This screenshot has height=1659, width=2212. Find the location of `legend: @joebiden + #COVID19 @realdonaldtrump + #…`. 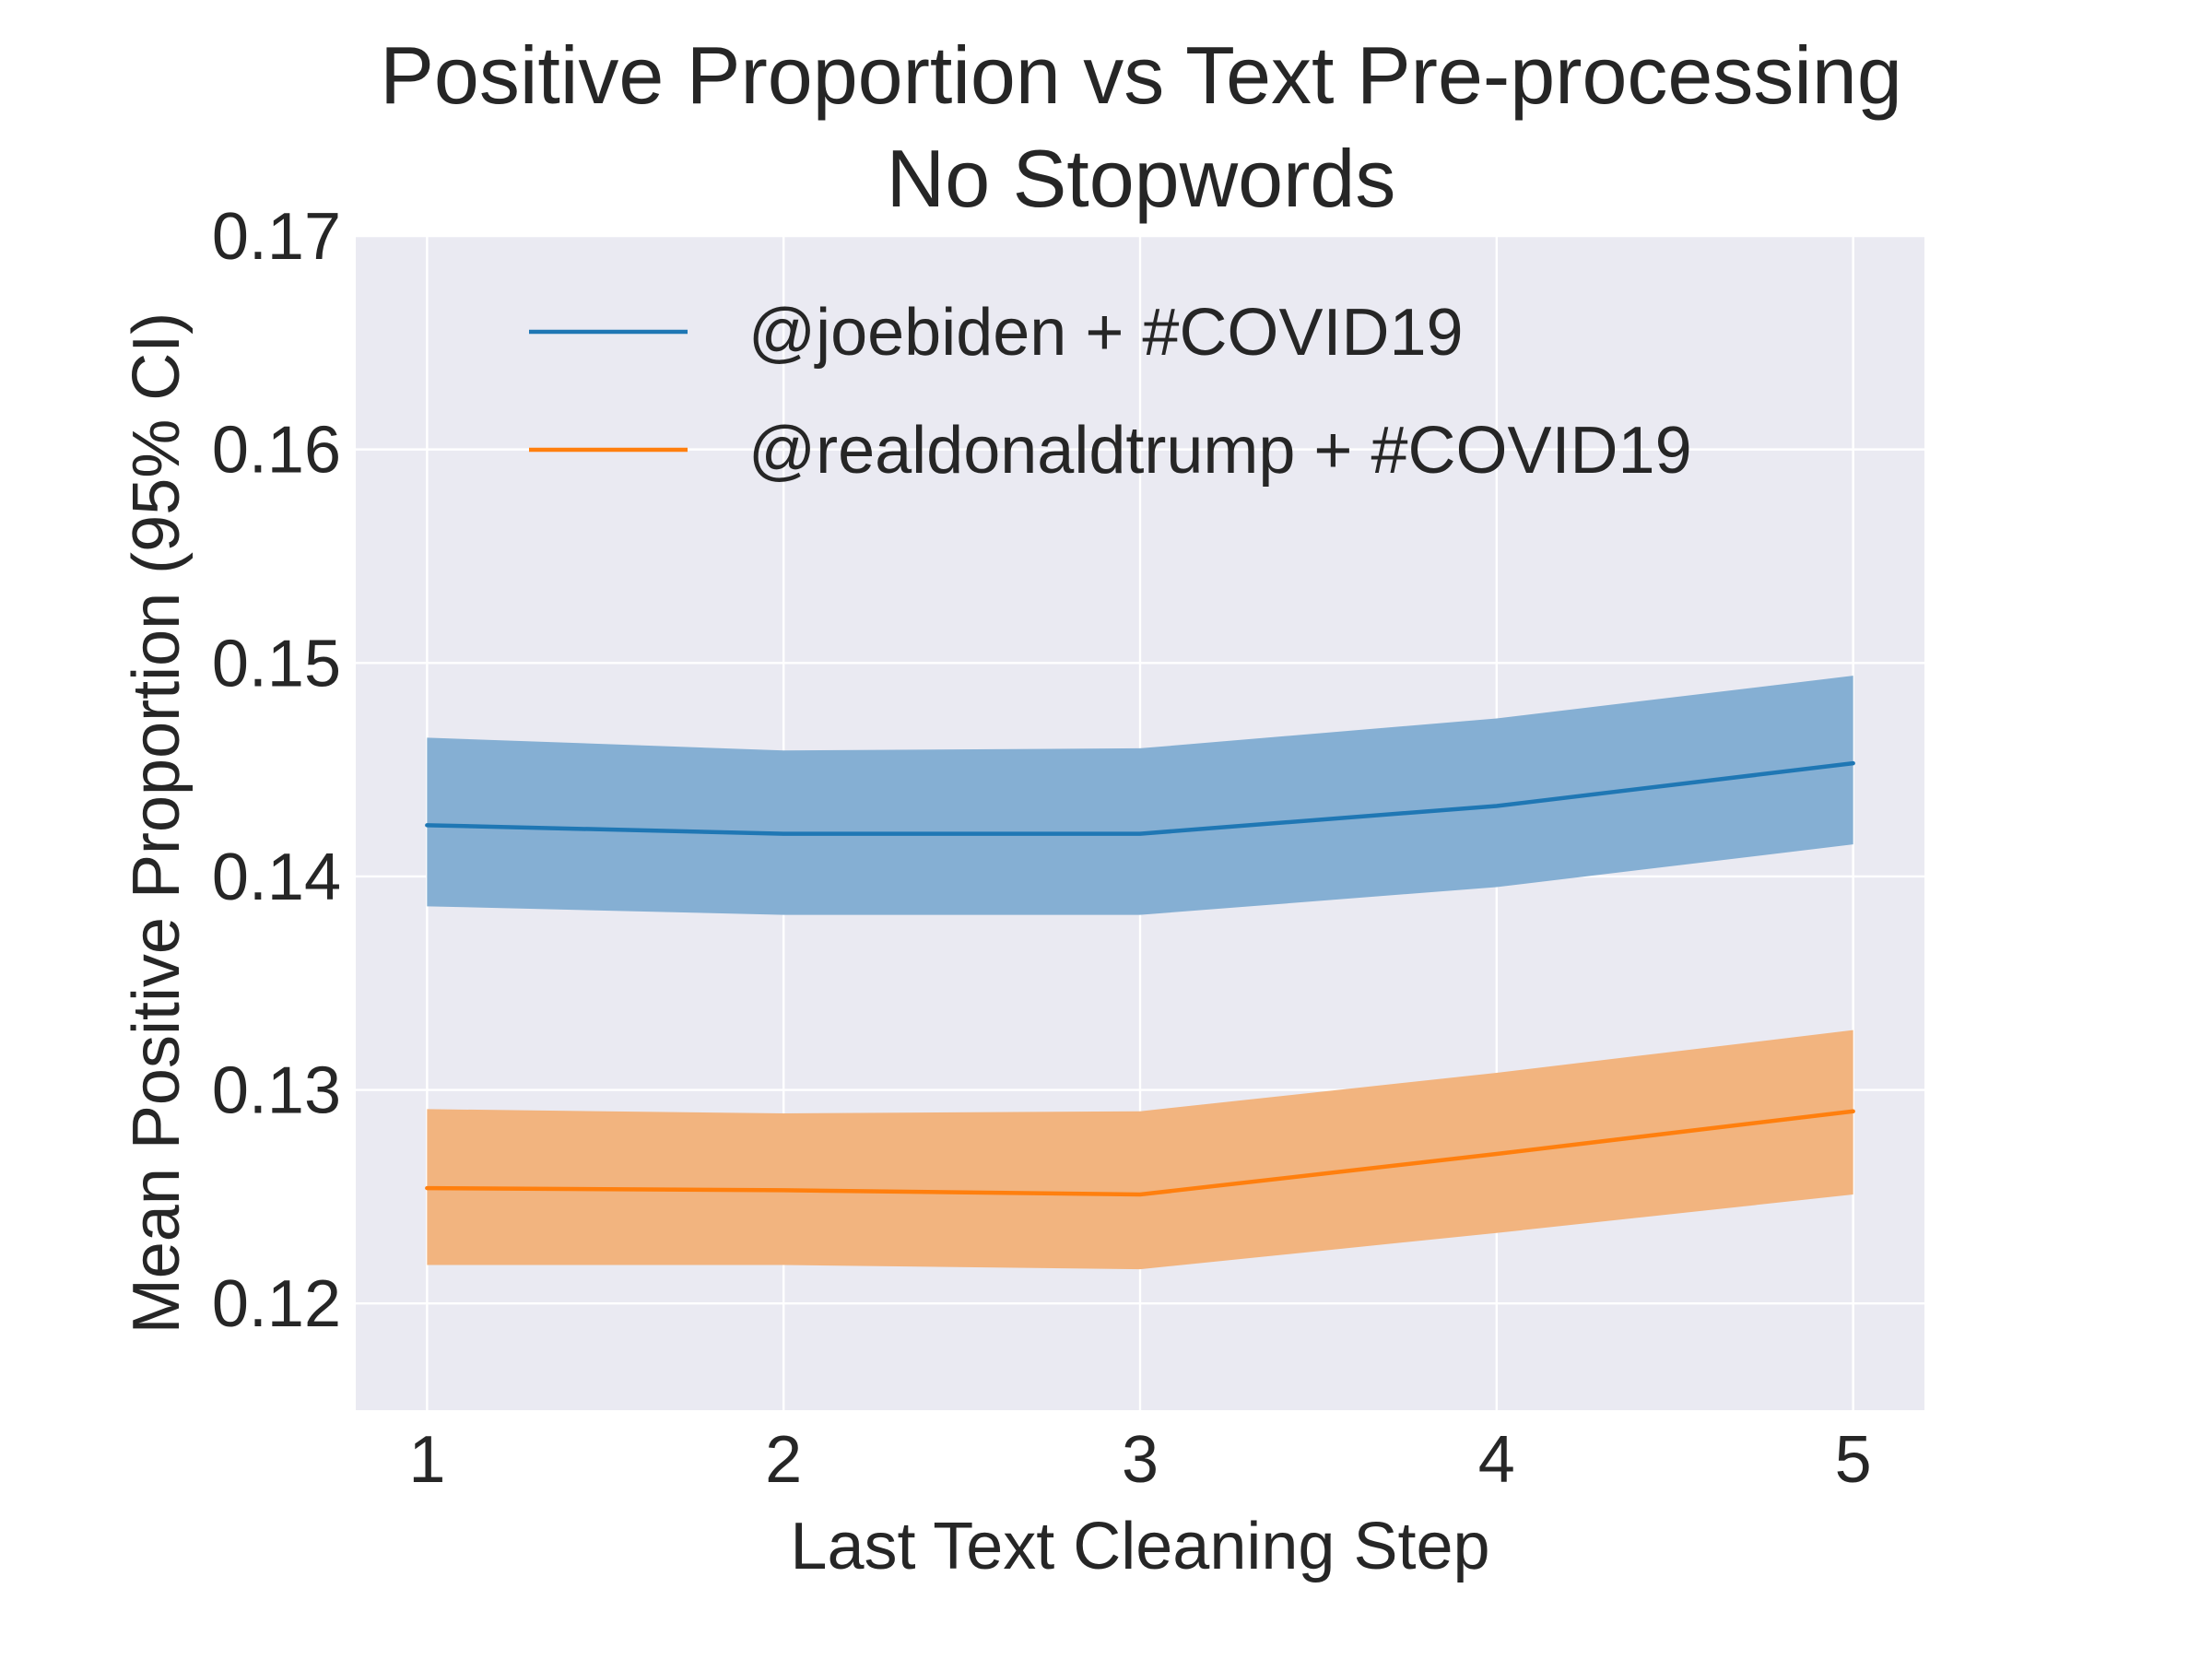

legend: @joebiden + #COVID19 @realdonaldtrump + #… is located at coordinates (1110, 392).